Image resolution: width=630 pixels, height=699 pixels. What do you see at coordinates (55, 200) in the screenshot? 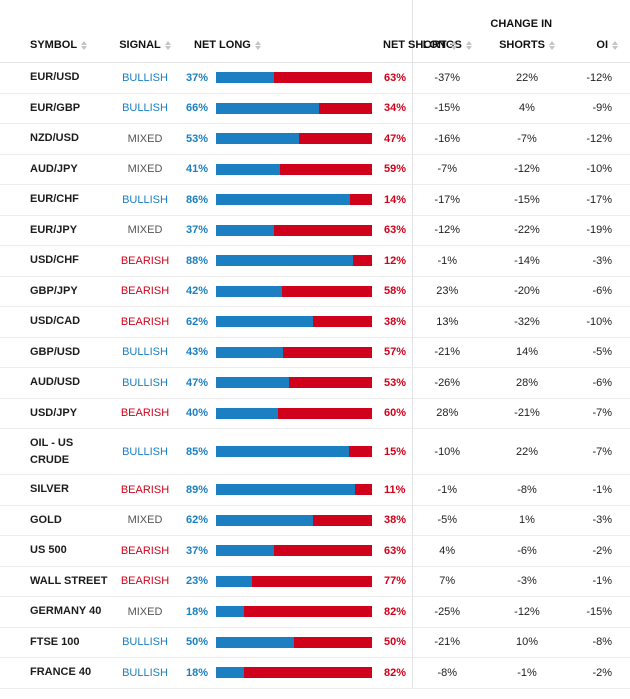
I see `symbol-cell: EUR/CHF` at bounding box center [55, 200].